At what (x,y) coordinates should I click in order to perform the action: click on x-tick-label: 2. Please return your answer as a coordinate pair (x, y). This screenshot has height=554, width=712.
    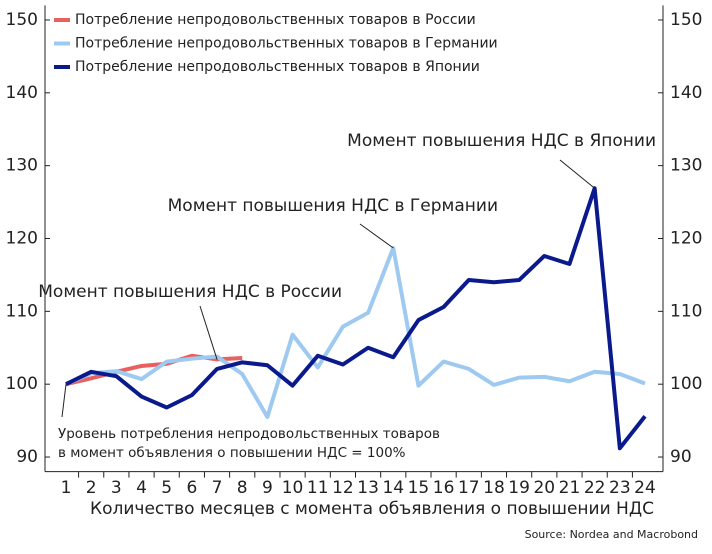
    Looking at the image, I should click on (91, 488).